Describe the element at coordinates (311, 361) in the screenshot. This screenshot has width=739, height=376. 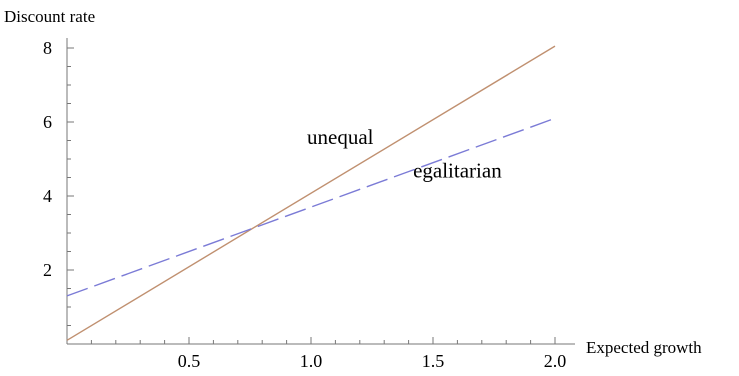
I see `x-tick-label: 1.0` at that location.